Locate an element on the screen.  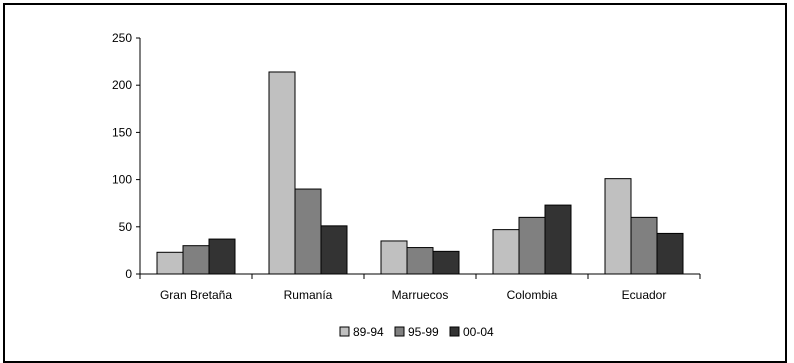
legend: 89-94 95-99 00-04 is located at coordinates (416, 332).